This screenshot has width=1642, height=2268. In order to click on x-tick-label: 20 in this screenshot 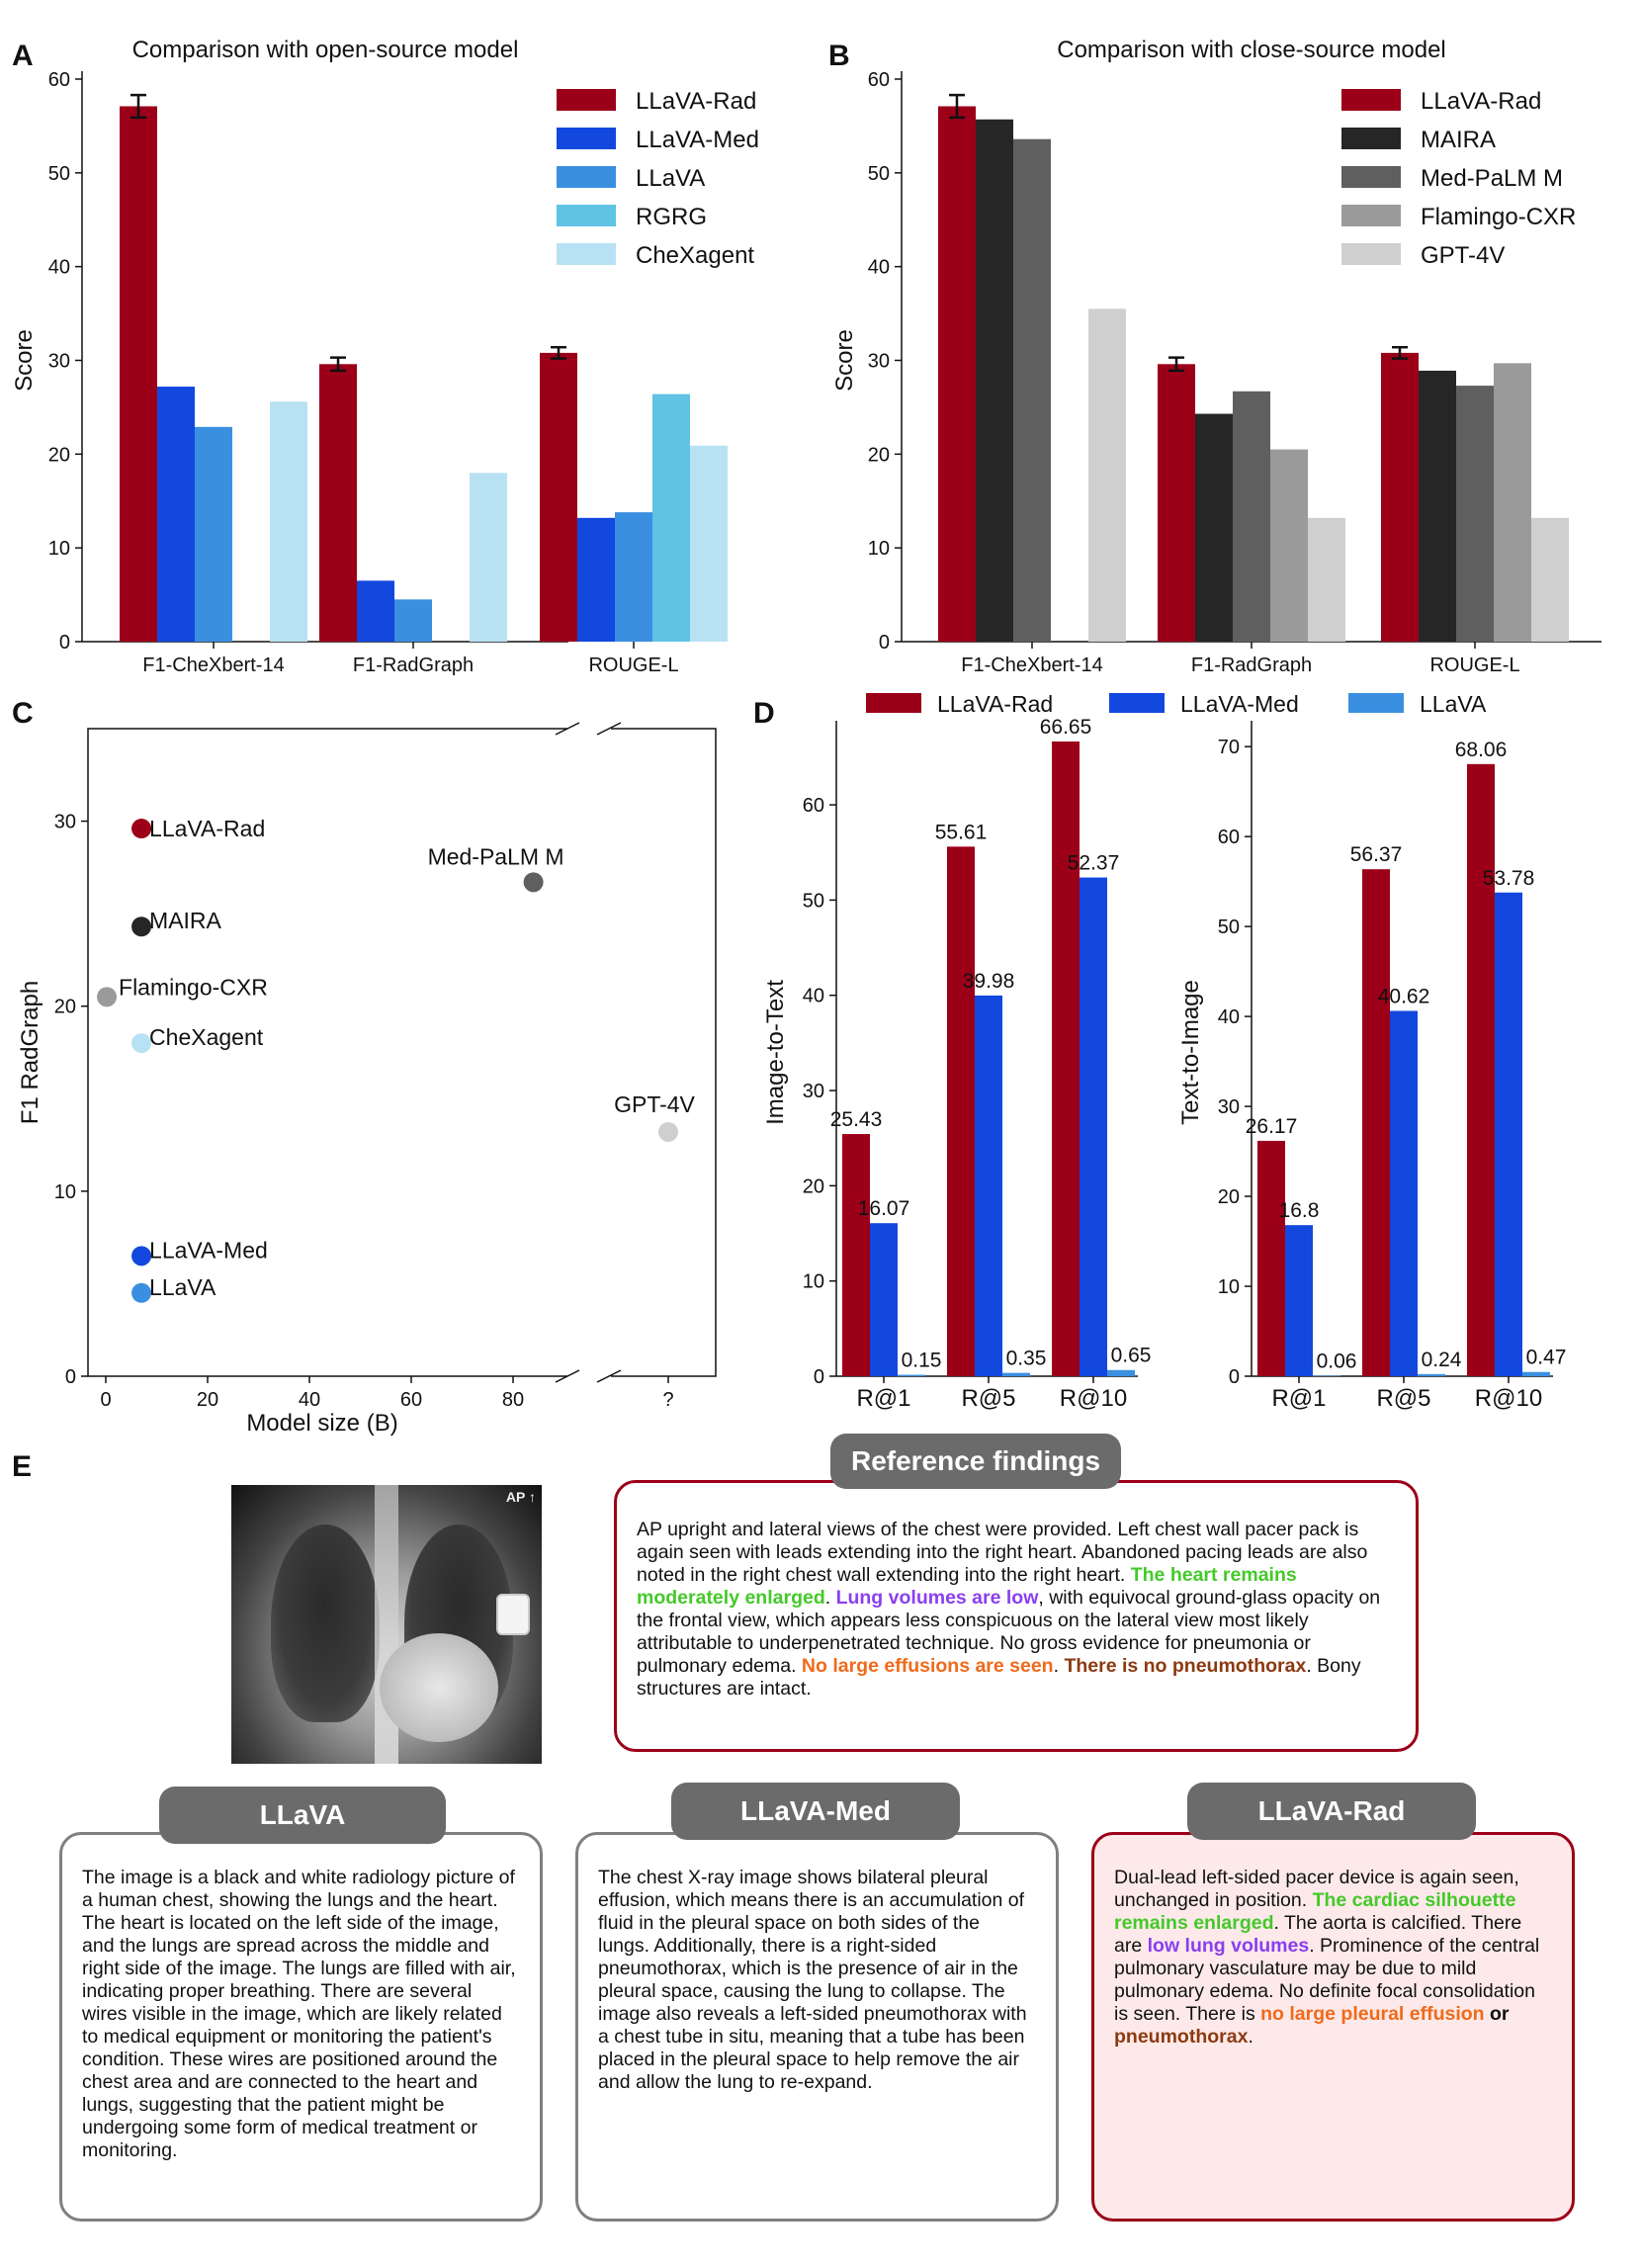, I will do `click(208, 1400)`.